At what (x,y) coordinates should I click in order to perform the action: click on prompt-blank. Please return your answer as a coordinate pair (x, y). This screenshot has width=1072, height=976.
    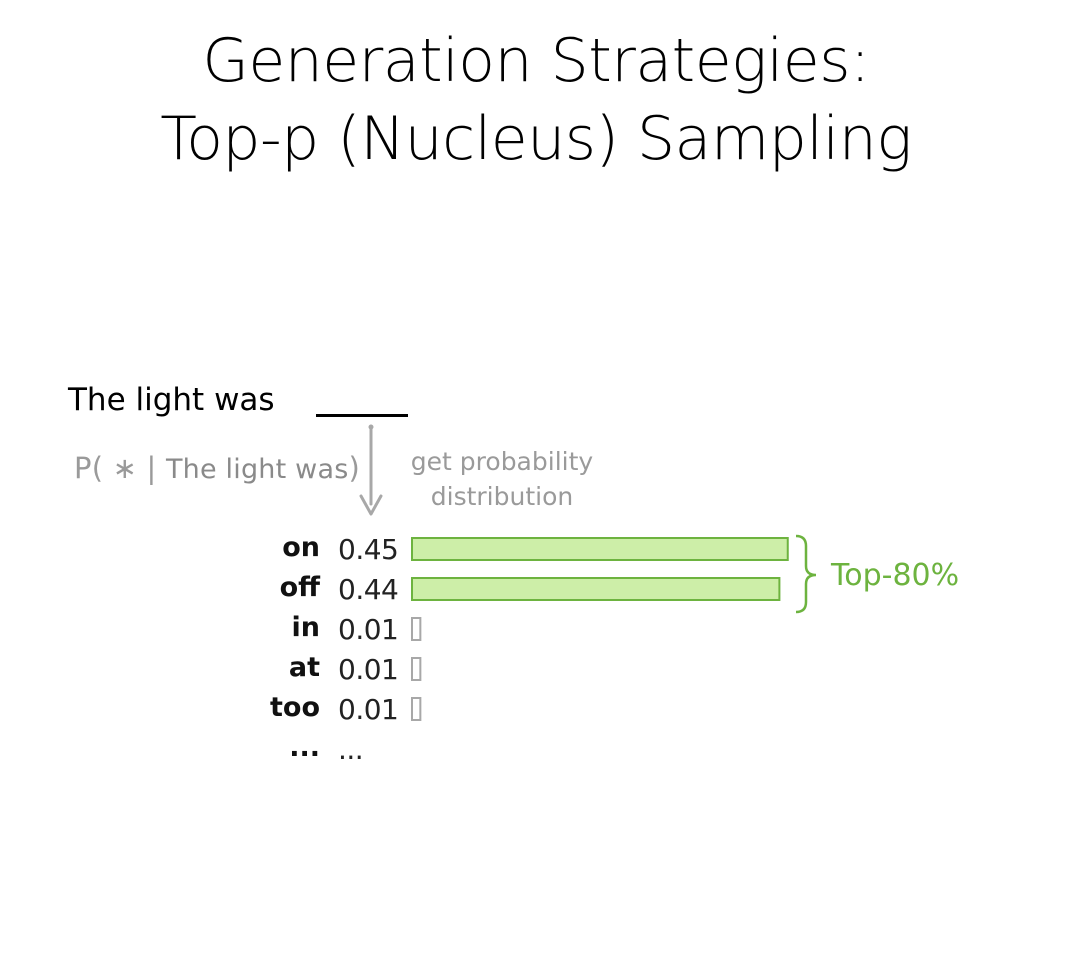
    Looking at the image, I should click on (362, 415).